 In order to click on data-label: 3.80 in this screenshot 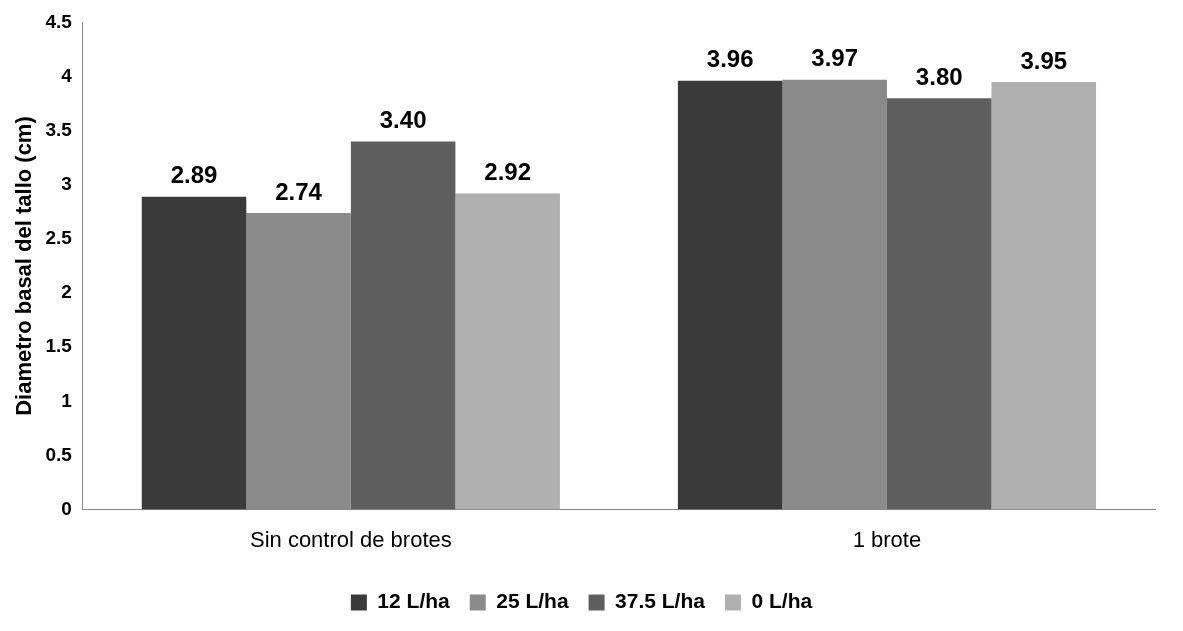, I will do `click(939, 76)`.